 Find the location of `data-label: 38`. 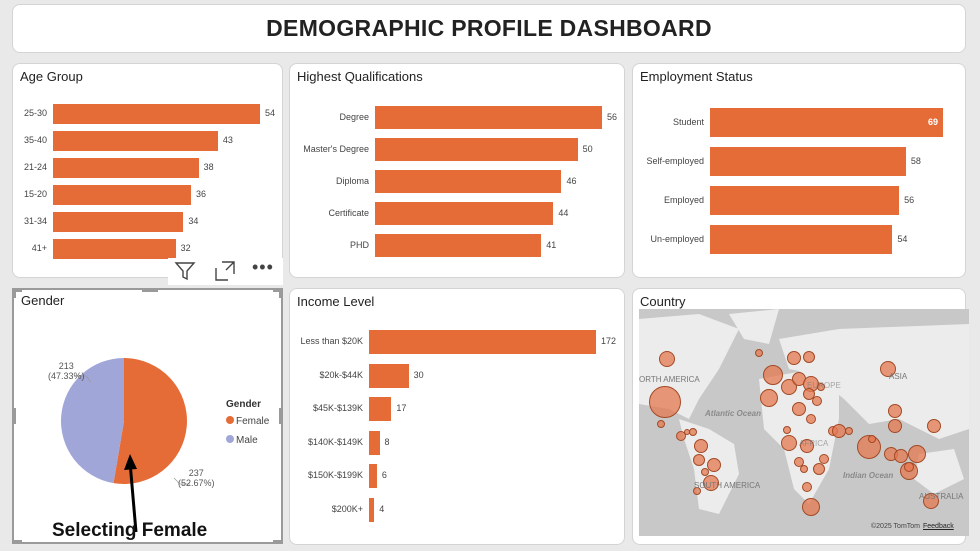

data-label: 38 is located at coordinates (208, 167).